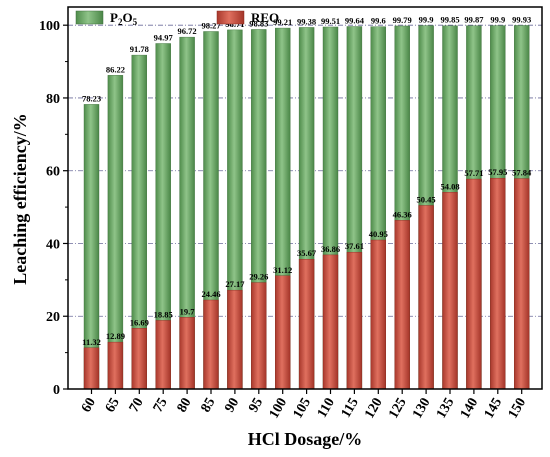  What do you see at coordinates (53, 317) in the screenshot?
I see `y-tick-label: 20` at bounding box center [53, 317].